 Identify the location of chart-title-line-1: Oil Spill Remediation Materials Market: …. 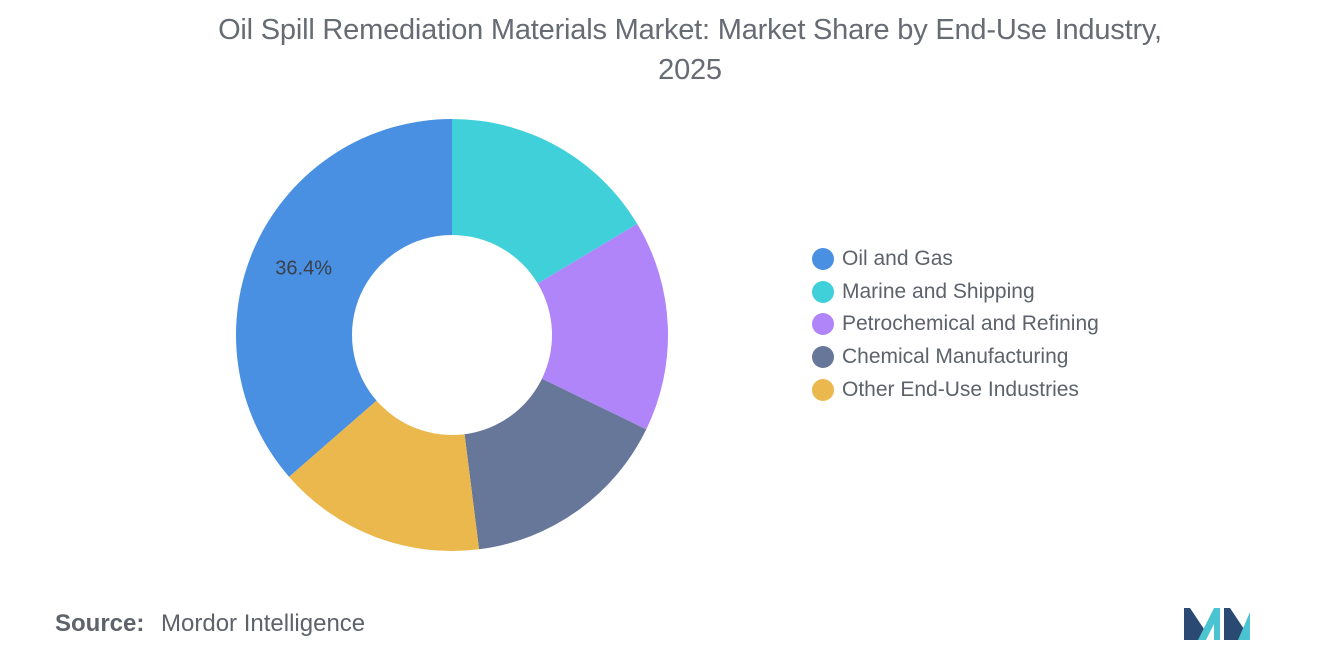
(690, 30).